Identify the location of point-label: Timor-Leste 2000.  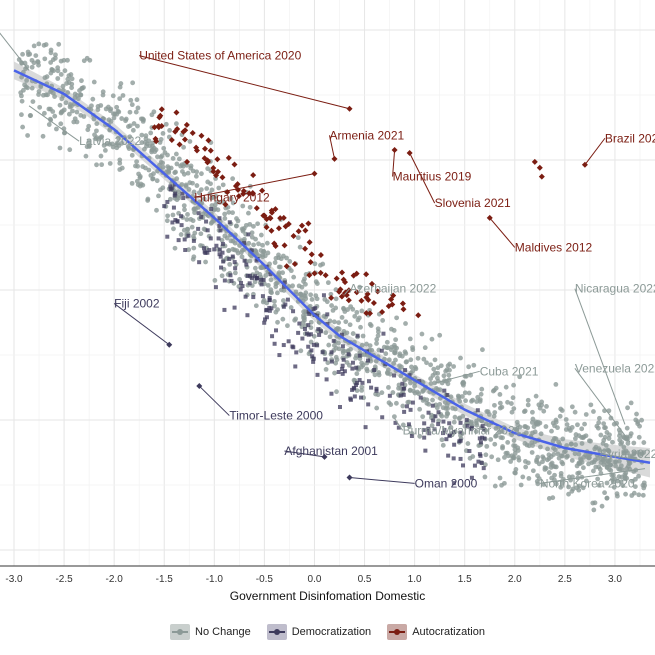
(276, 416).